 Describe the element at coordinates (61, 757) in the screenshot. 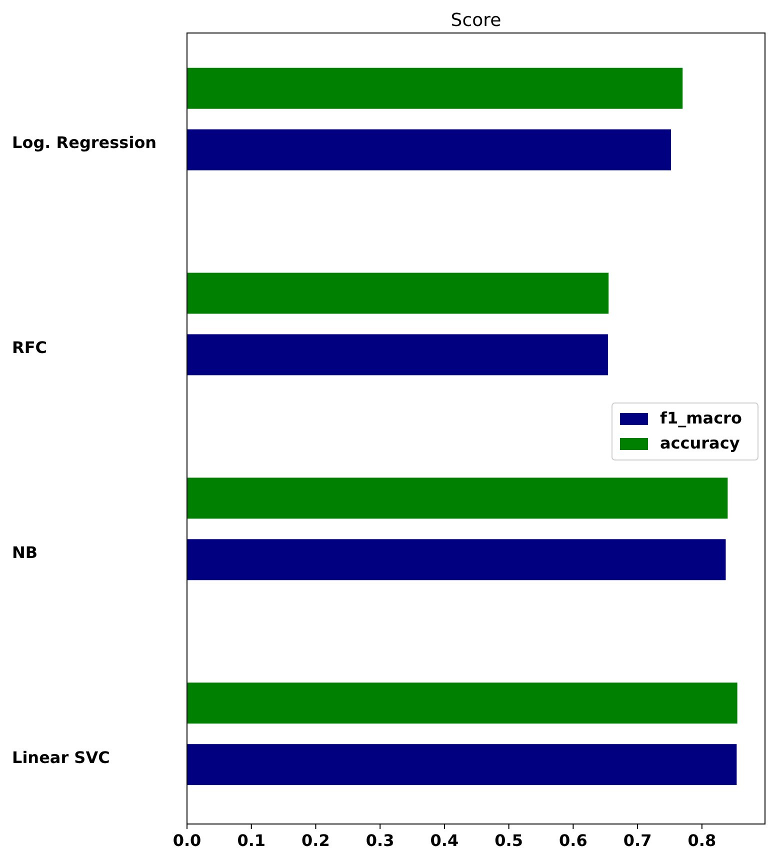

I see `y-tick-label: Linear SVC` at that location.